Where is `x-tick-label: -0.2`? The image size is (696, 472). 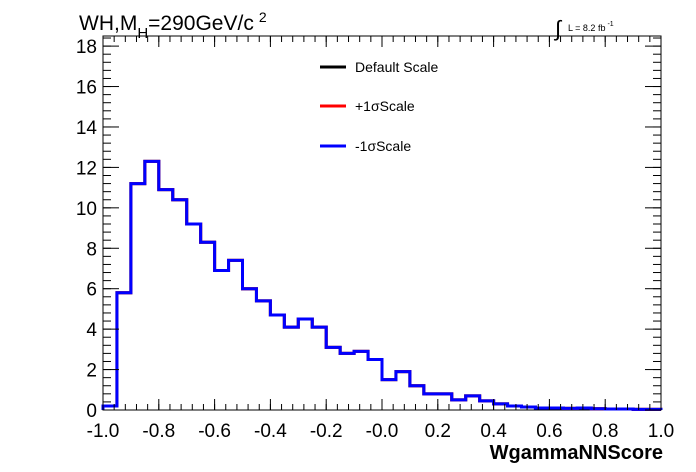
x-tick-label: -0.2 is located at coordinates (326, 431).